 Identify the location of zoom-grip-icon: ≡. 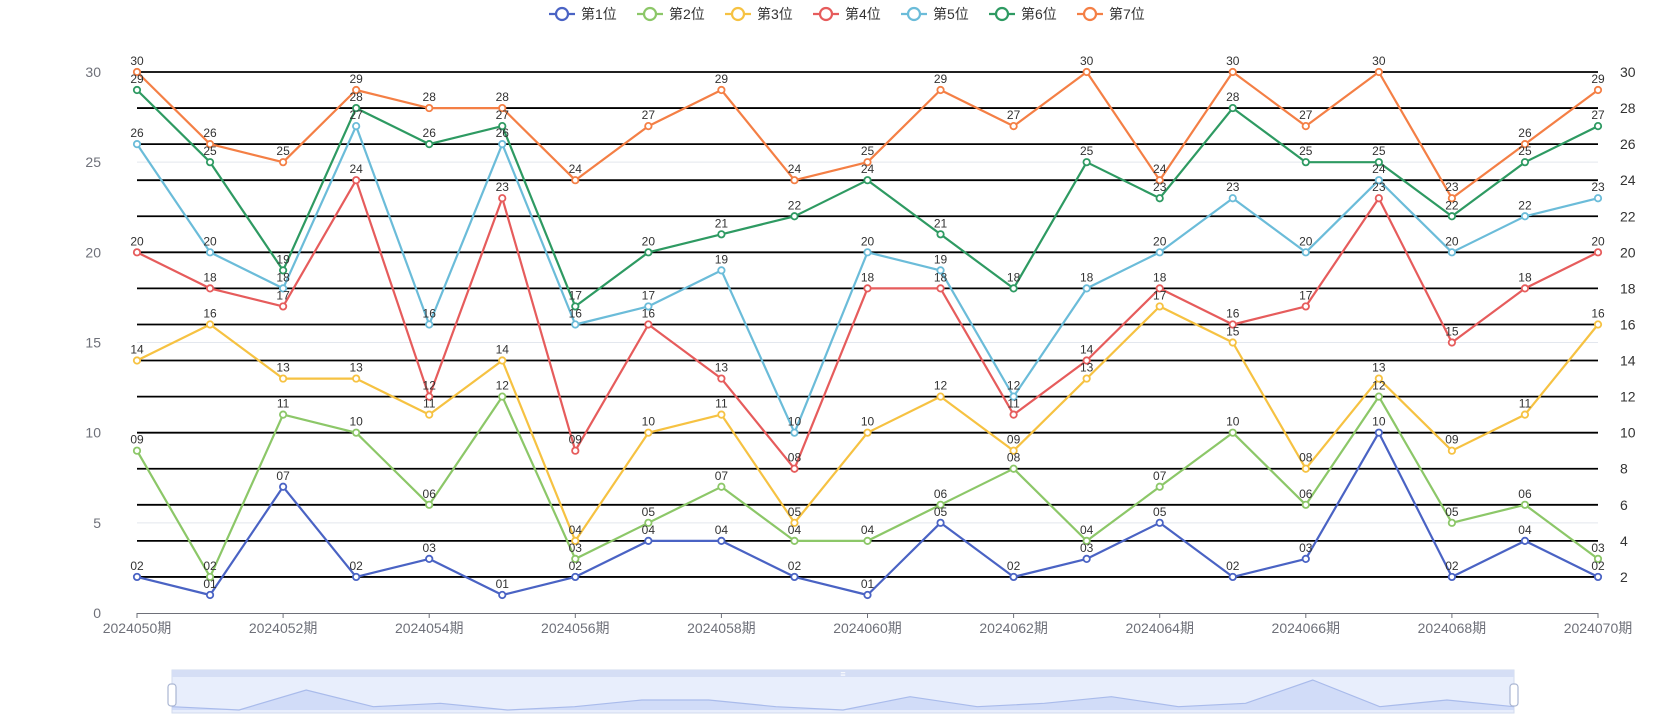
(842, 674).